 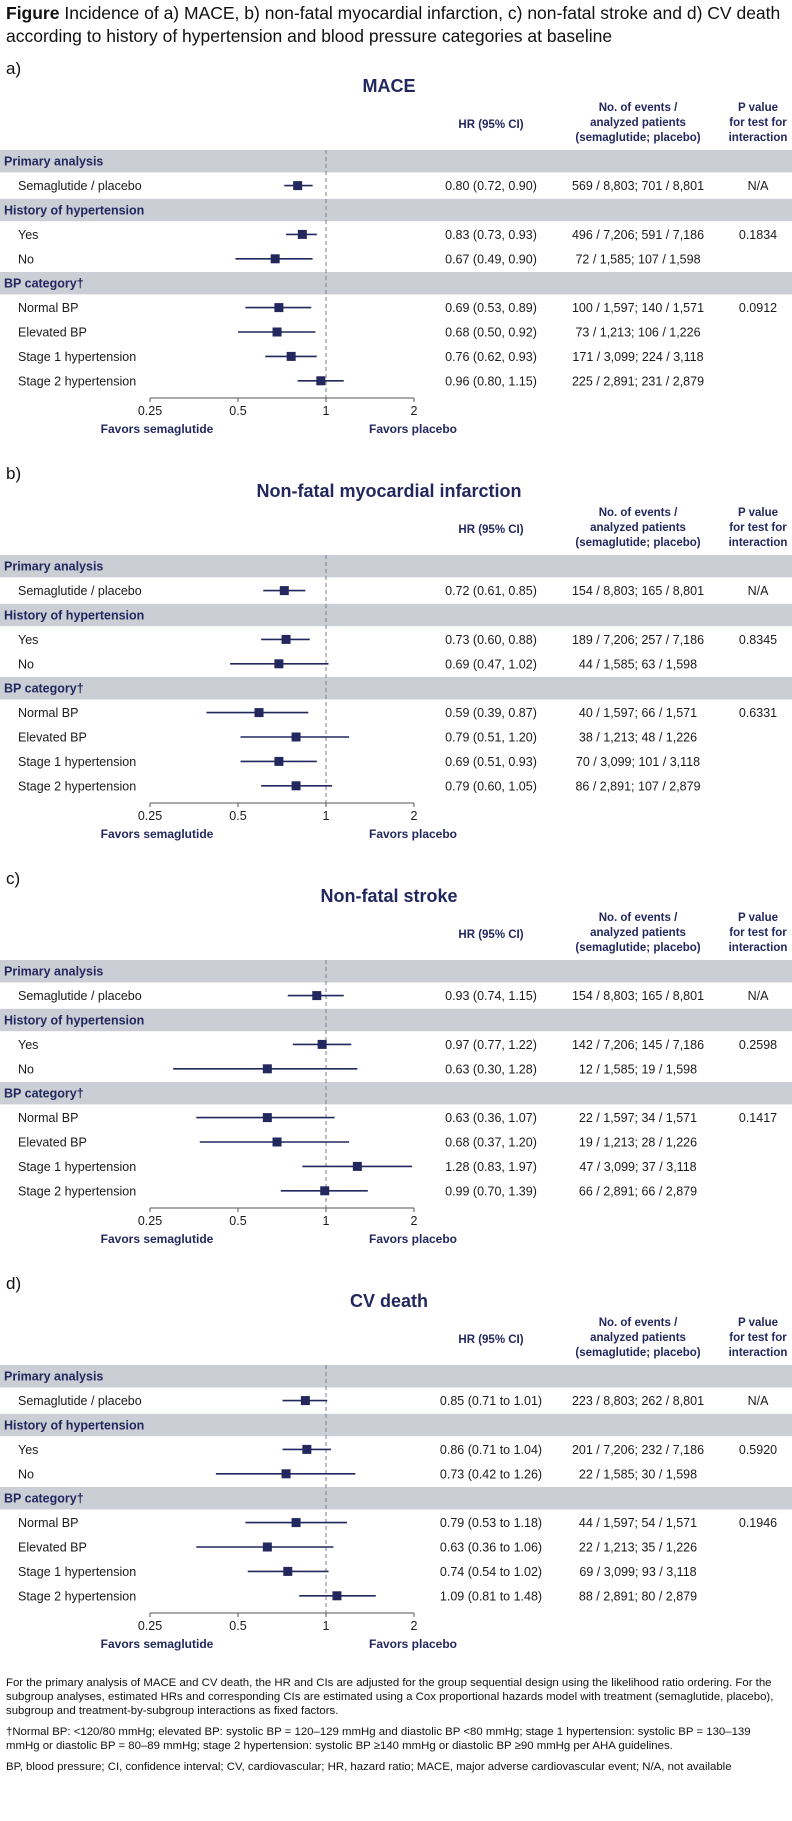 I want to click on panel-1-hr-text-9: 0.79 (0.60, 1.05), so click(x=491, y=786).